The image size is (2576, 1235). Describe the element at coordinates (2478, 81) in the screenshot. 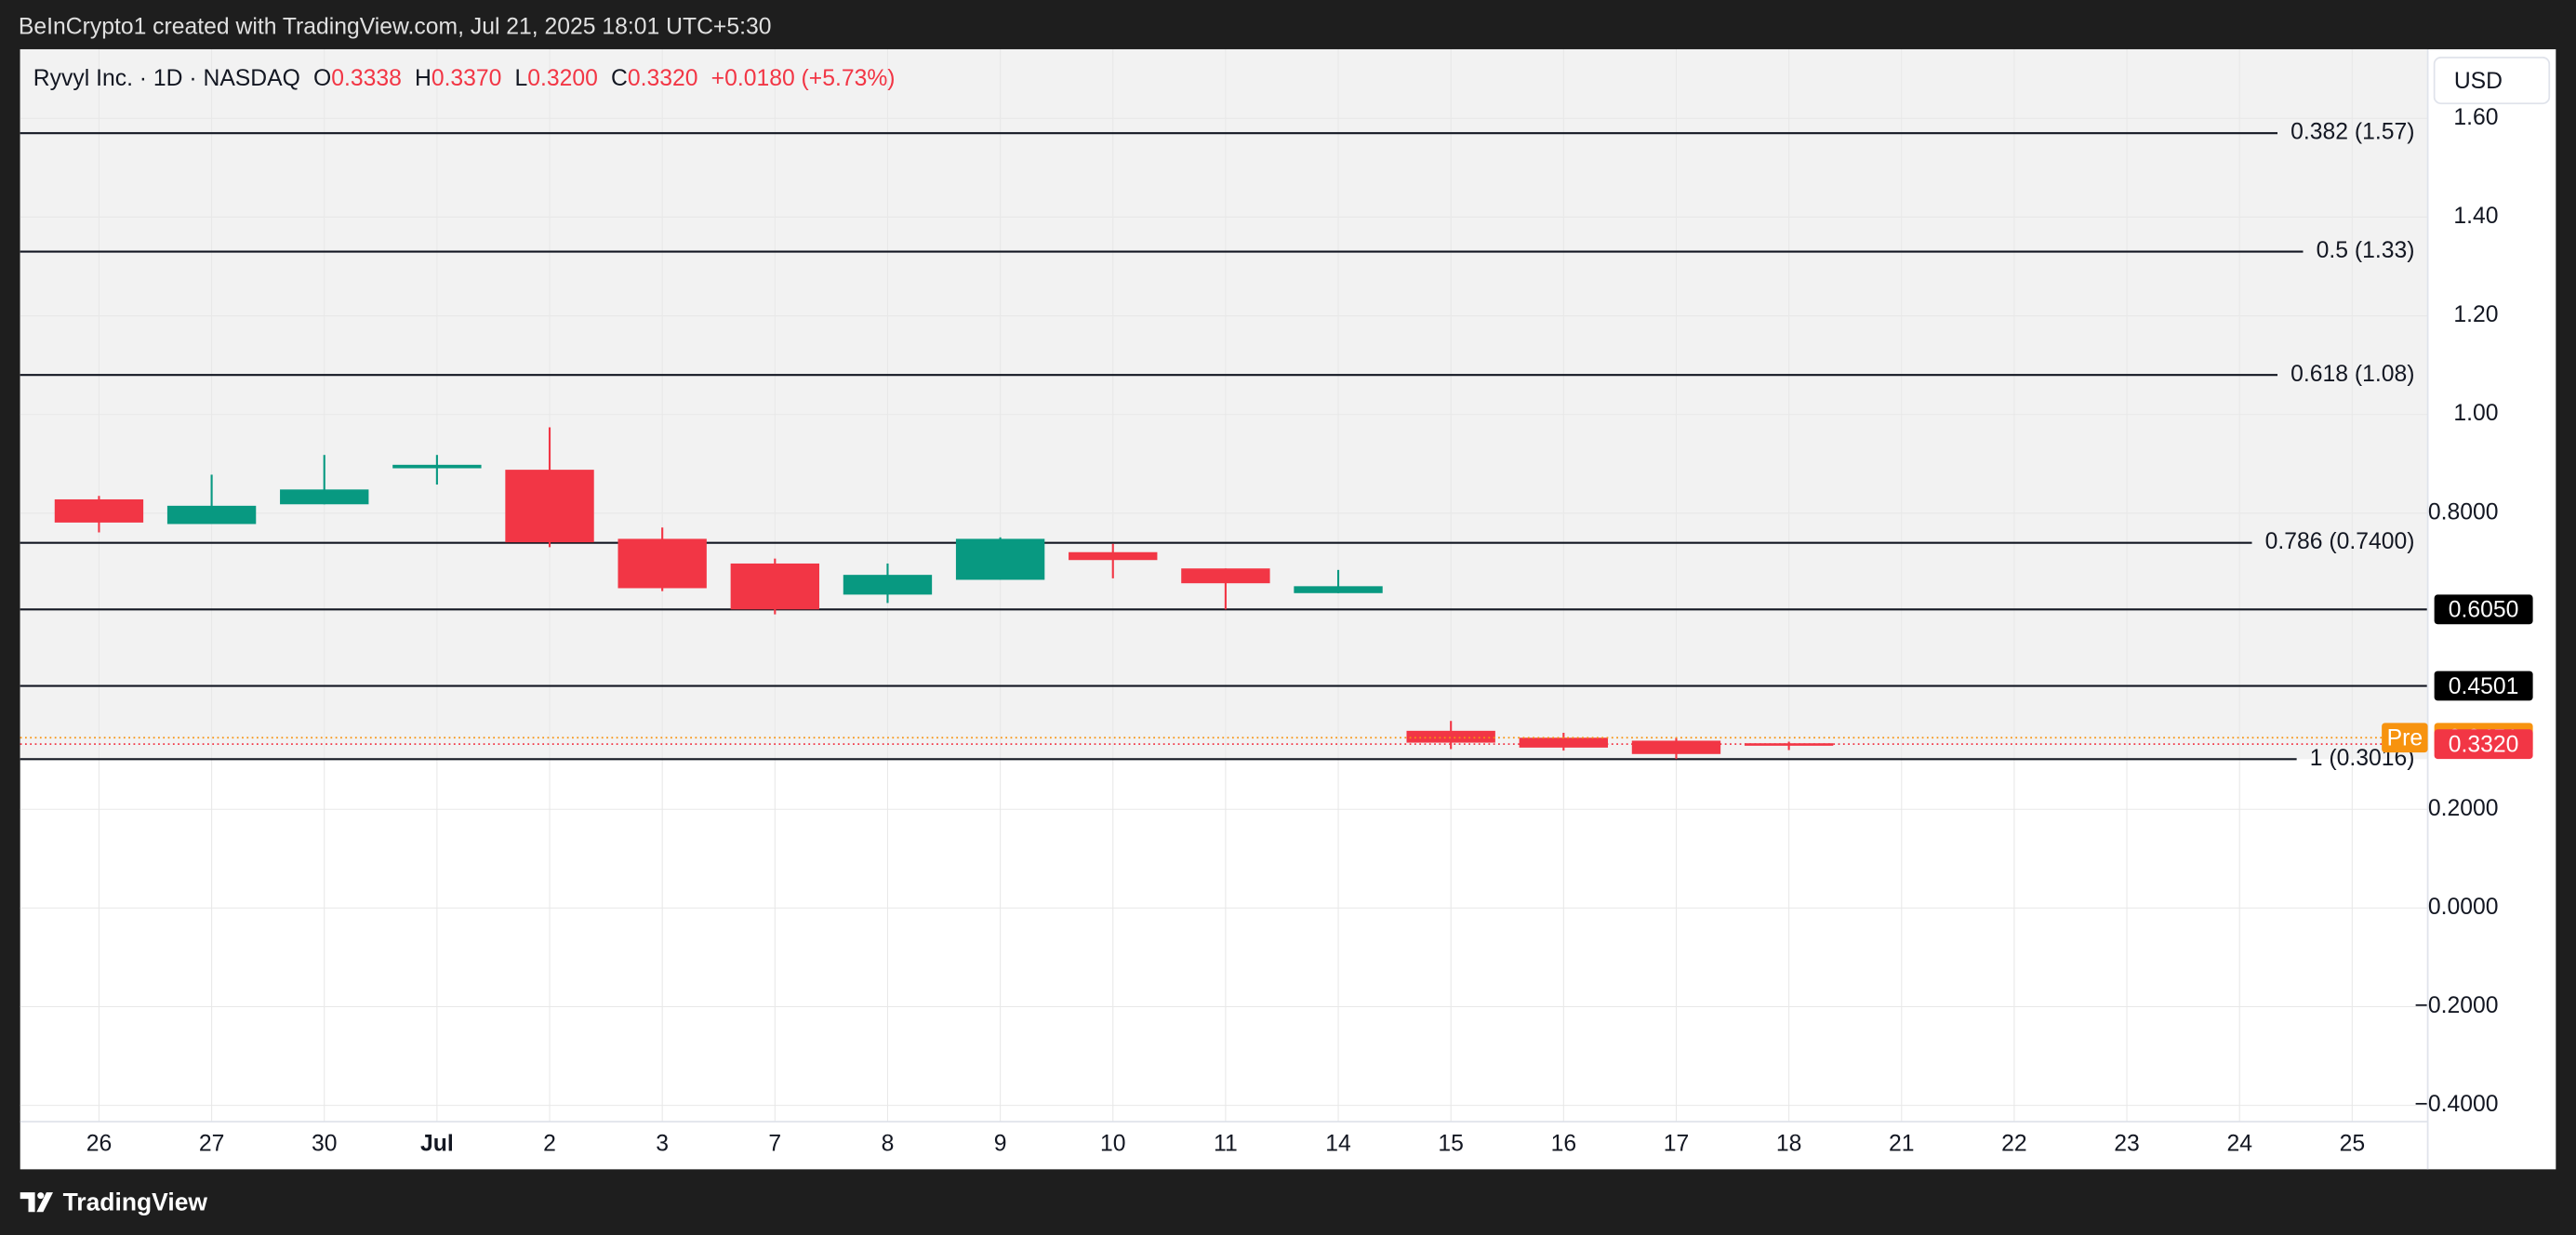

I see `currency: USD` at that location.